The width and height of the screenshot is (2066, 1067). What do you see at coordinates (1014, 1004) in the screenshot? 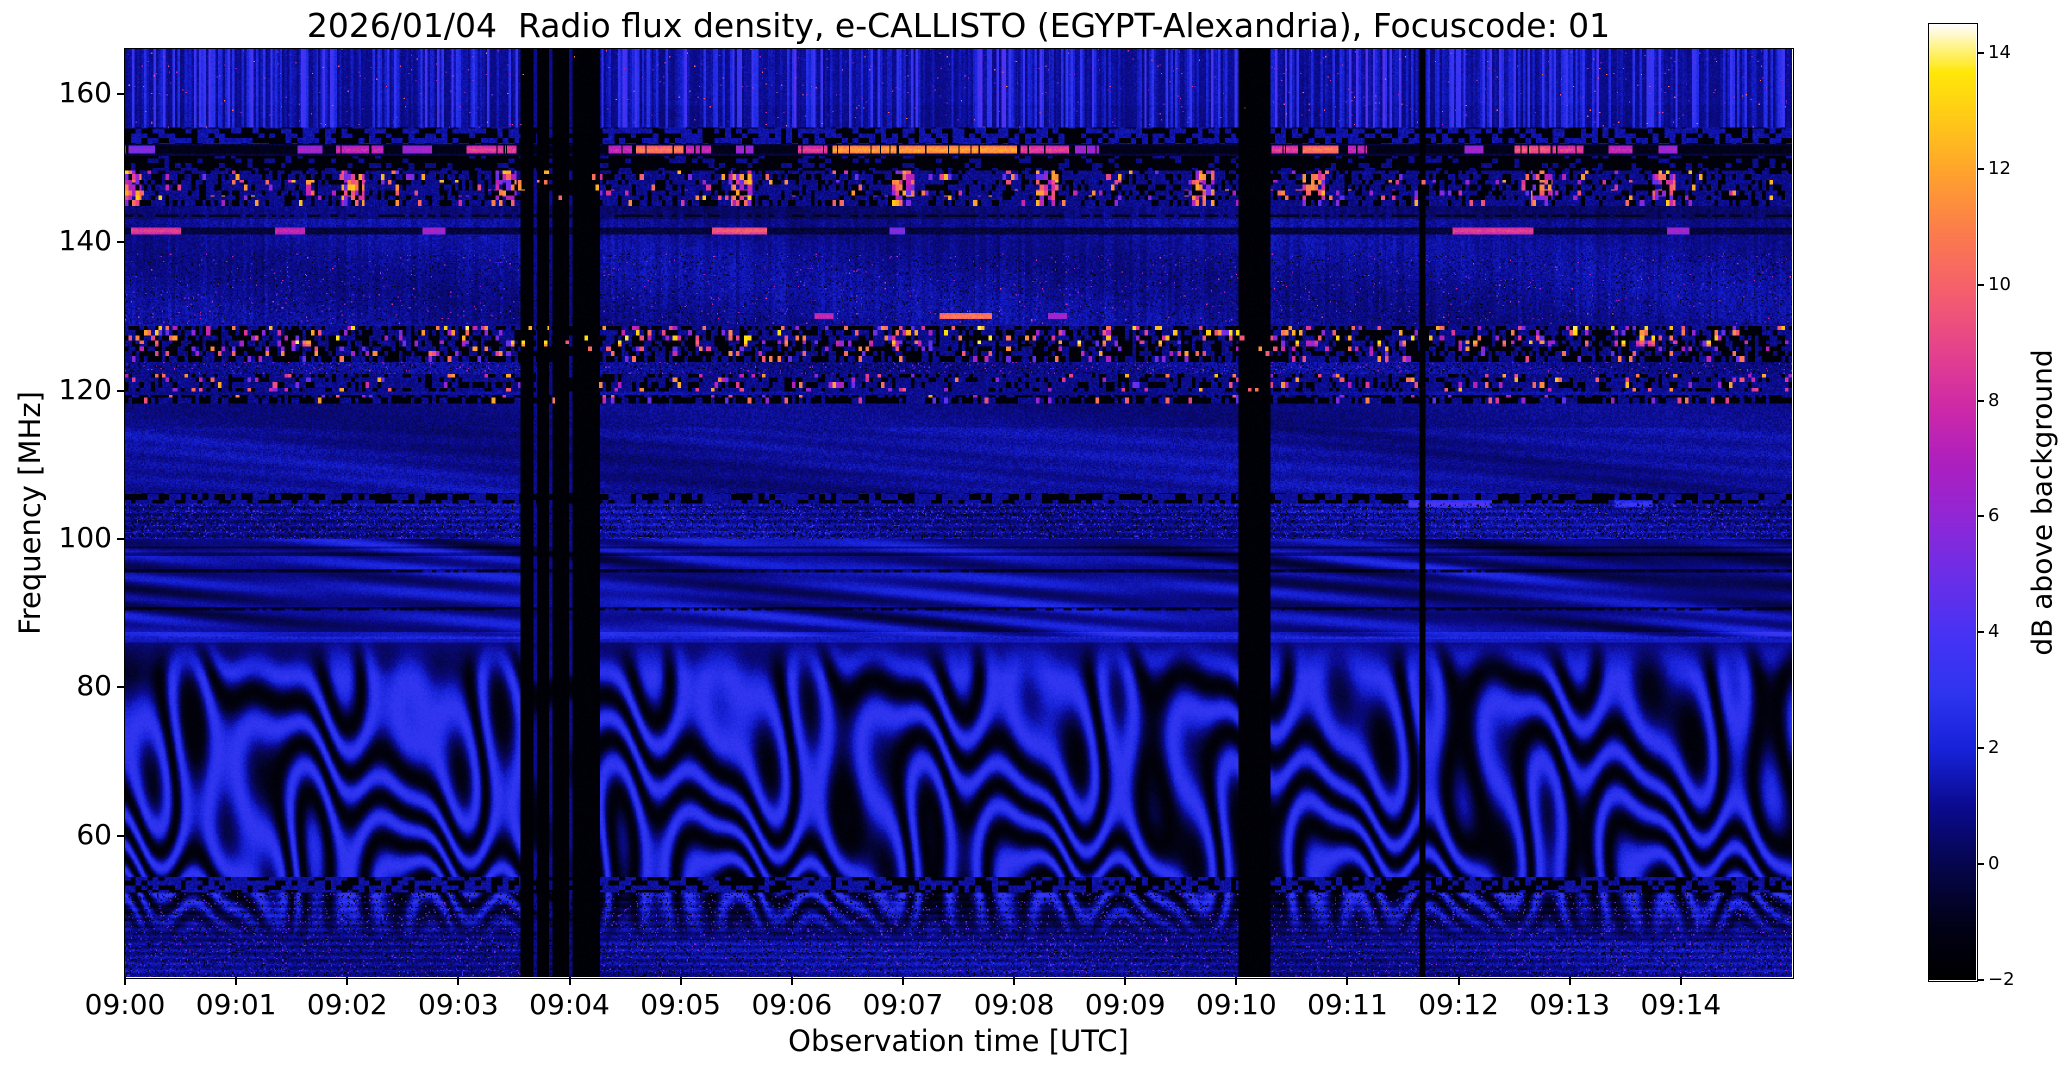
I see `x-tick-label: 09:08` at bounding box center [1014, 1004].